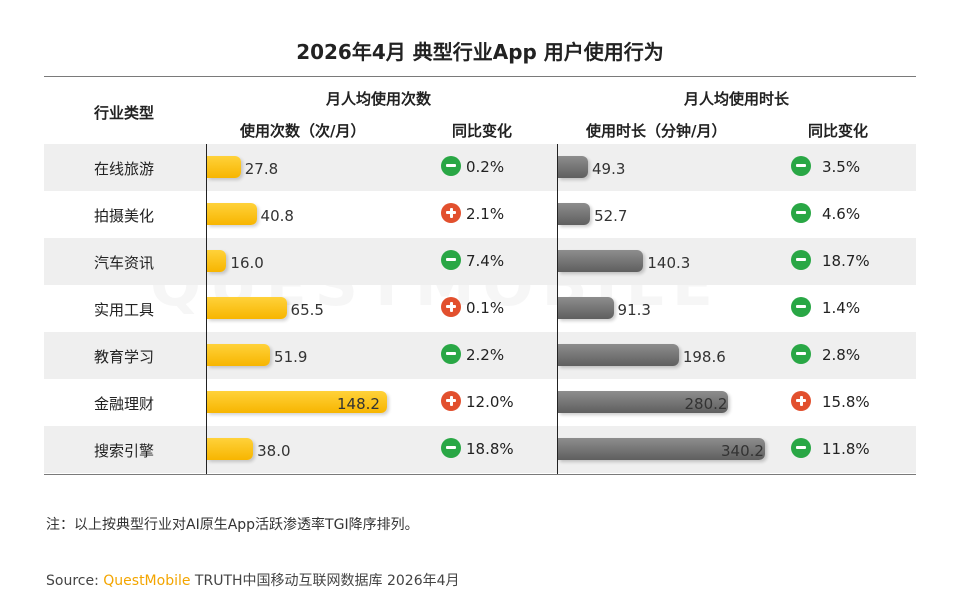 The width and height of the screenshot is (960, 602). I want to click on usage-duration-label: 280.2, so click(706, 403).